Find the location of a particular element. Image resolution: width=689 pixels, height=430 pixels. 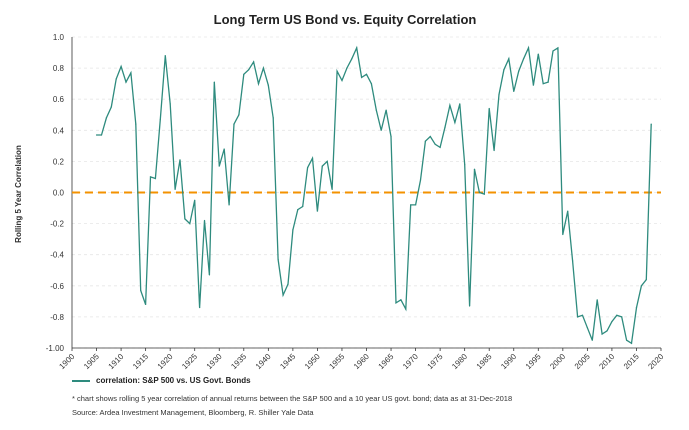

y-tick-label: -1.00 is located at coordinates (55, 348).